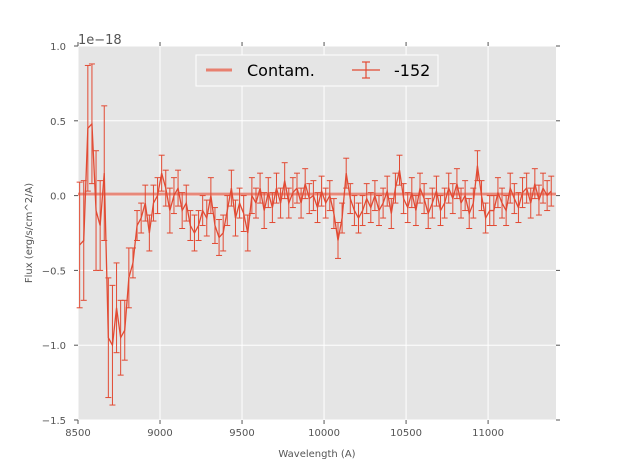 Image resolution: width=617 pixels, height=467 pixels. Describe the element at coordinates (488, 433) in the screenshot. I see `x-tick-label: 11000` at that location.